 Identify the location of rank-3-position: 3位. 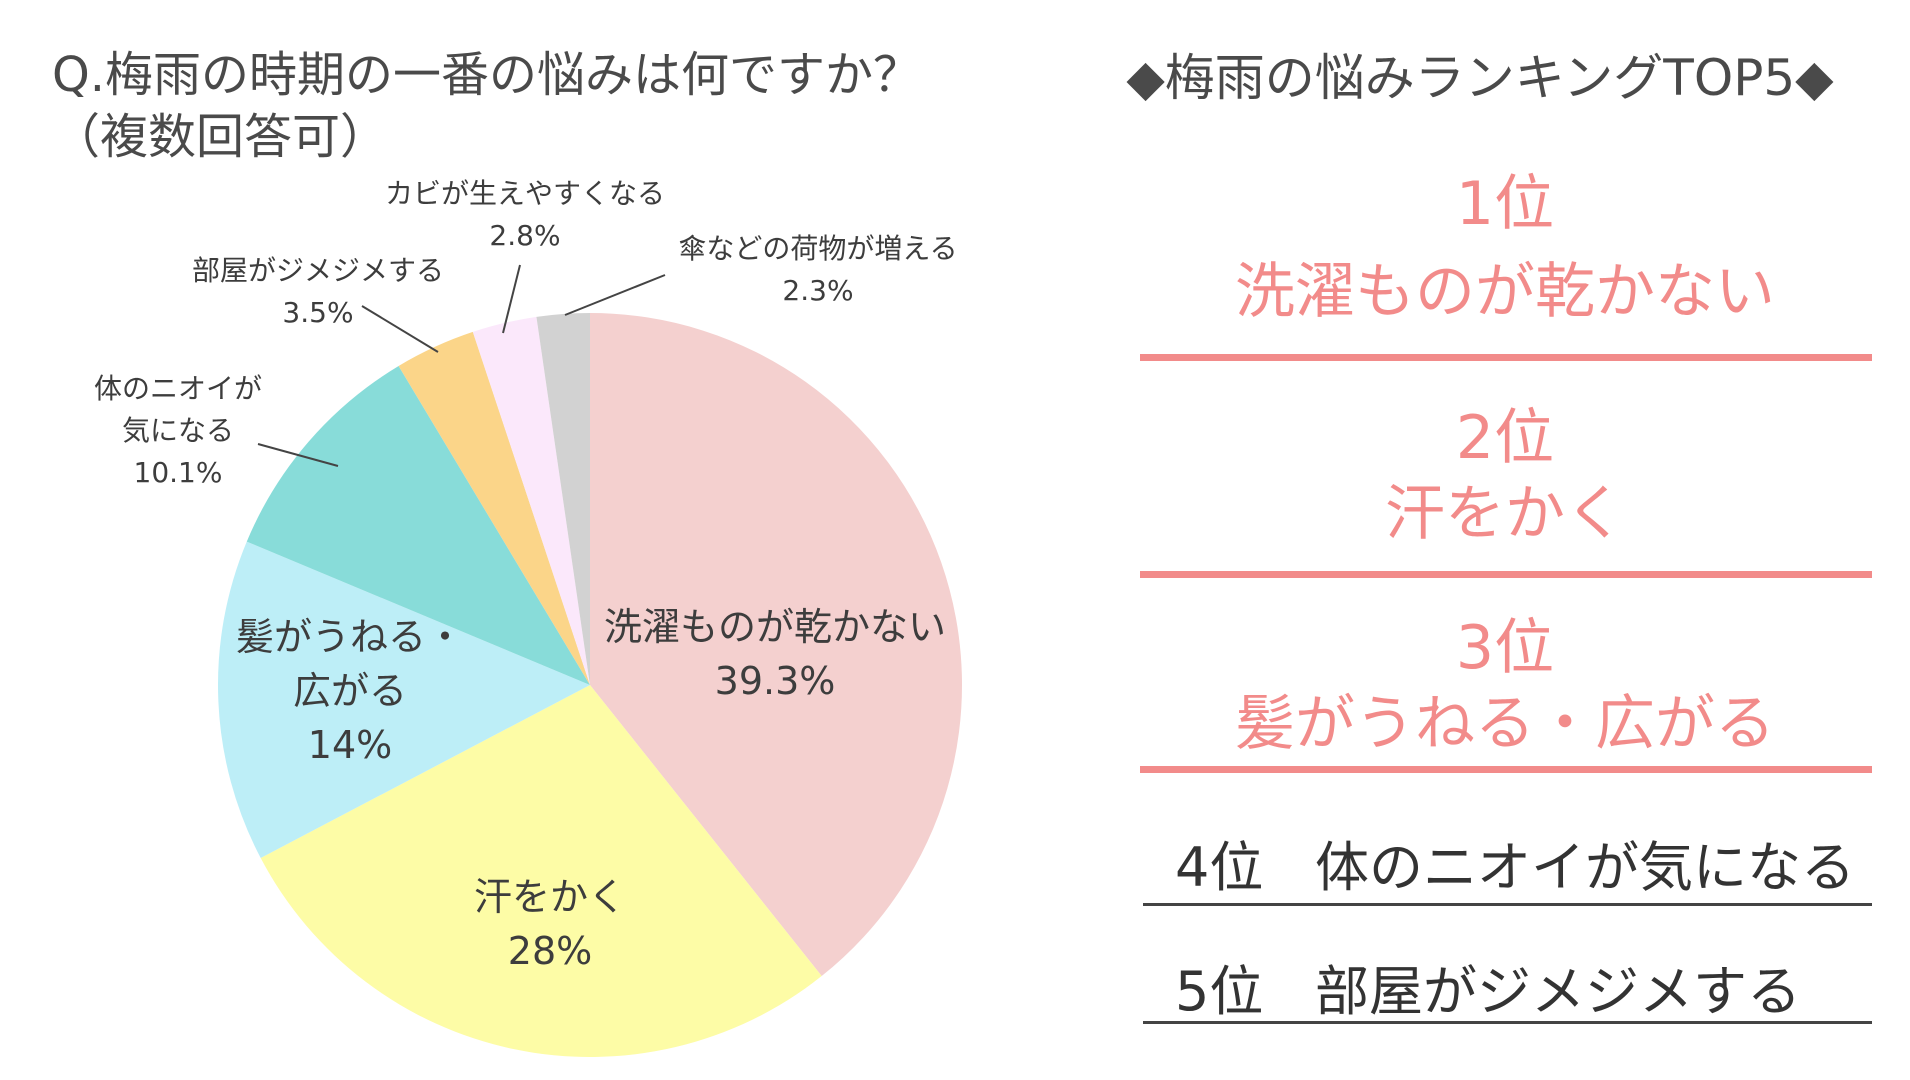
(1505, 648).